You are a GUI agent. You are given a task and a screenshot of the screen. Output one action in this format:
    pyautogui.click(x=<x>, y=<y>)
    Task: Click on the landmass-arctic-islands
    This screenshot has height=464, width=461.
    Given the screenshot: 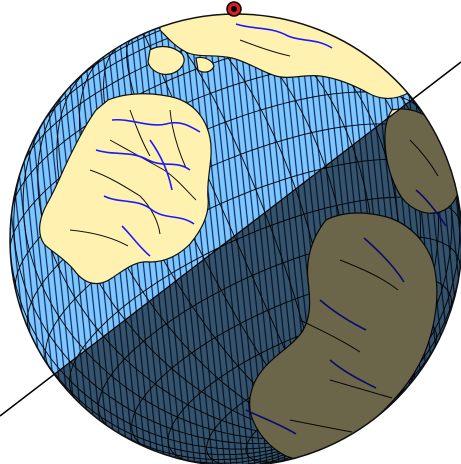 What is the action you would take?
    pyautogui.click(x=166, y=60)
    